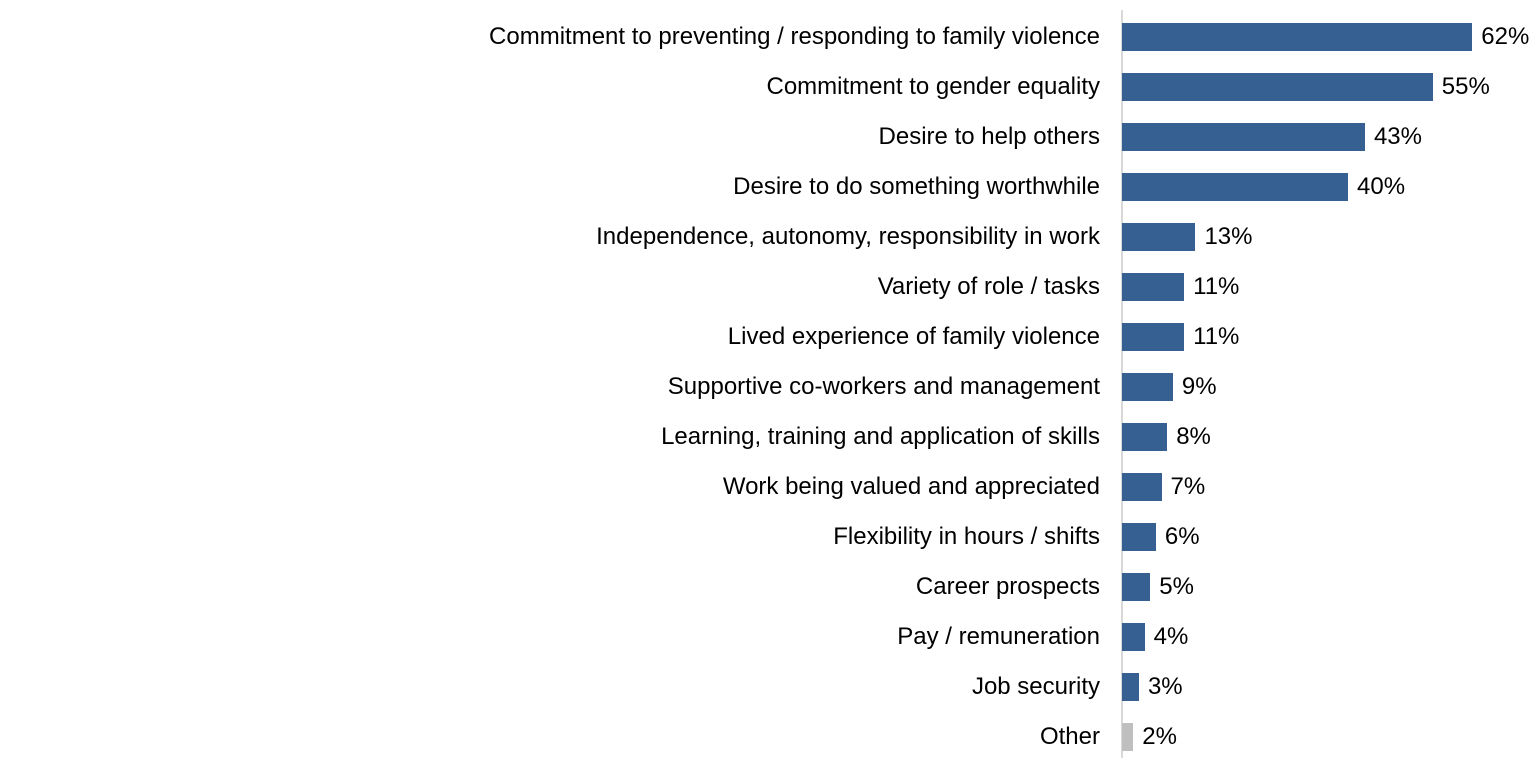 The width and height of the screenshot is (1536, 779). What do you see at coordinates (768, 287) in the screenshot?
I see `bar-row: Variety of role / tasks 11%` at bounding box center [768, 287].